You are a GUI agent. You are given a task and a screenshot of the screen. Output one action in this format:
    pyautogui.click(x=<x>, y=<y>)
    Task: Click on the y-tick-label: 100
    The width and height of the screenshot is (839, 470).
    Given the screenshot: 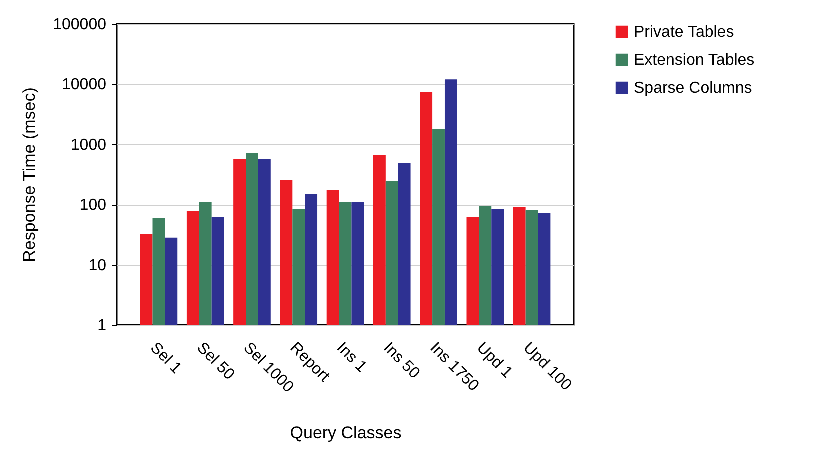 What is the action you would take?
    pyautogui.click(x=93, y=205)
    